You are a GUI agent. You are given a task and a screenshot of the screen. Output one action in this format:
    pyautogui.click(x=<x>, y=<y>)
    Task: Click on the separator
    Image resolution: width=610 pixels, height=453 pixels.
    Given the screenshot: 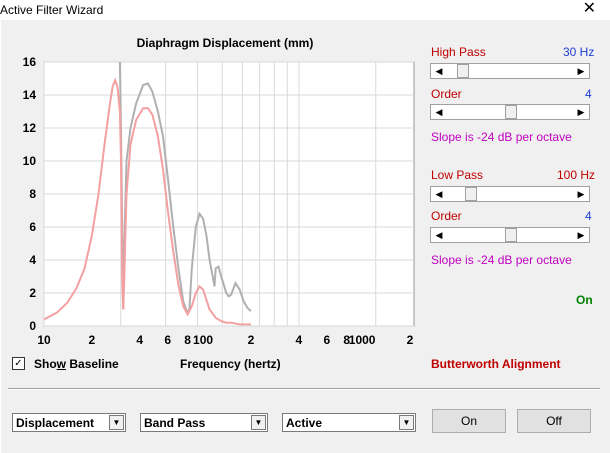 What is the action you would take?
    pyautogui.click(x=304, y=389)
    